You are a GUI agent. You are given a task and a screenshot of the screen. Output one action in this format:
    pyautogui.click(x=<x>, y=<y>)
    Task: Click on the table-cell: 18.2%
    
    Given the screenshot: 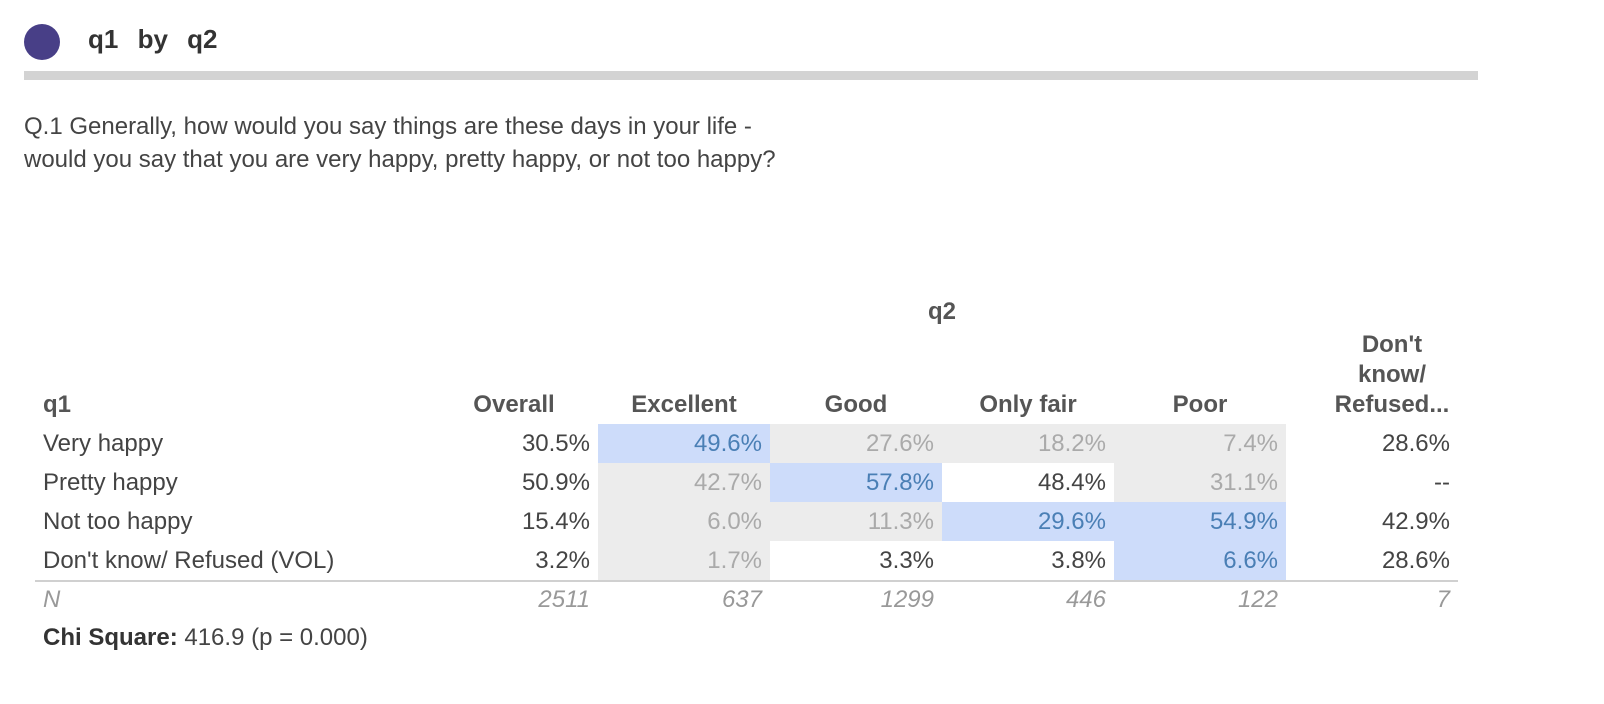 What is the action you would take?
    pyautogui.click(x=1028, y=443)
    